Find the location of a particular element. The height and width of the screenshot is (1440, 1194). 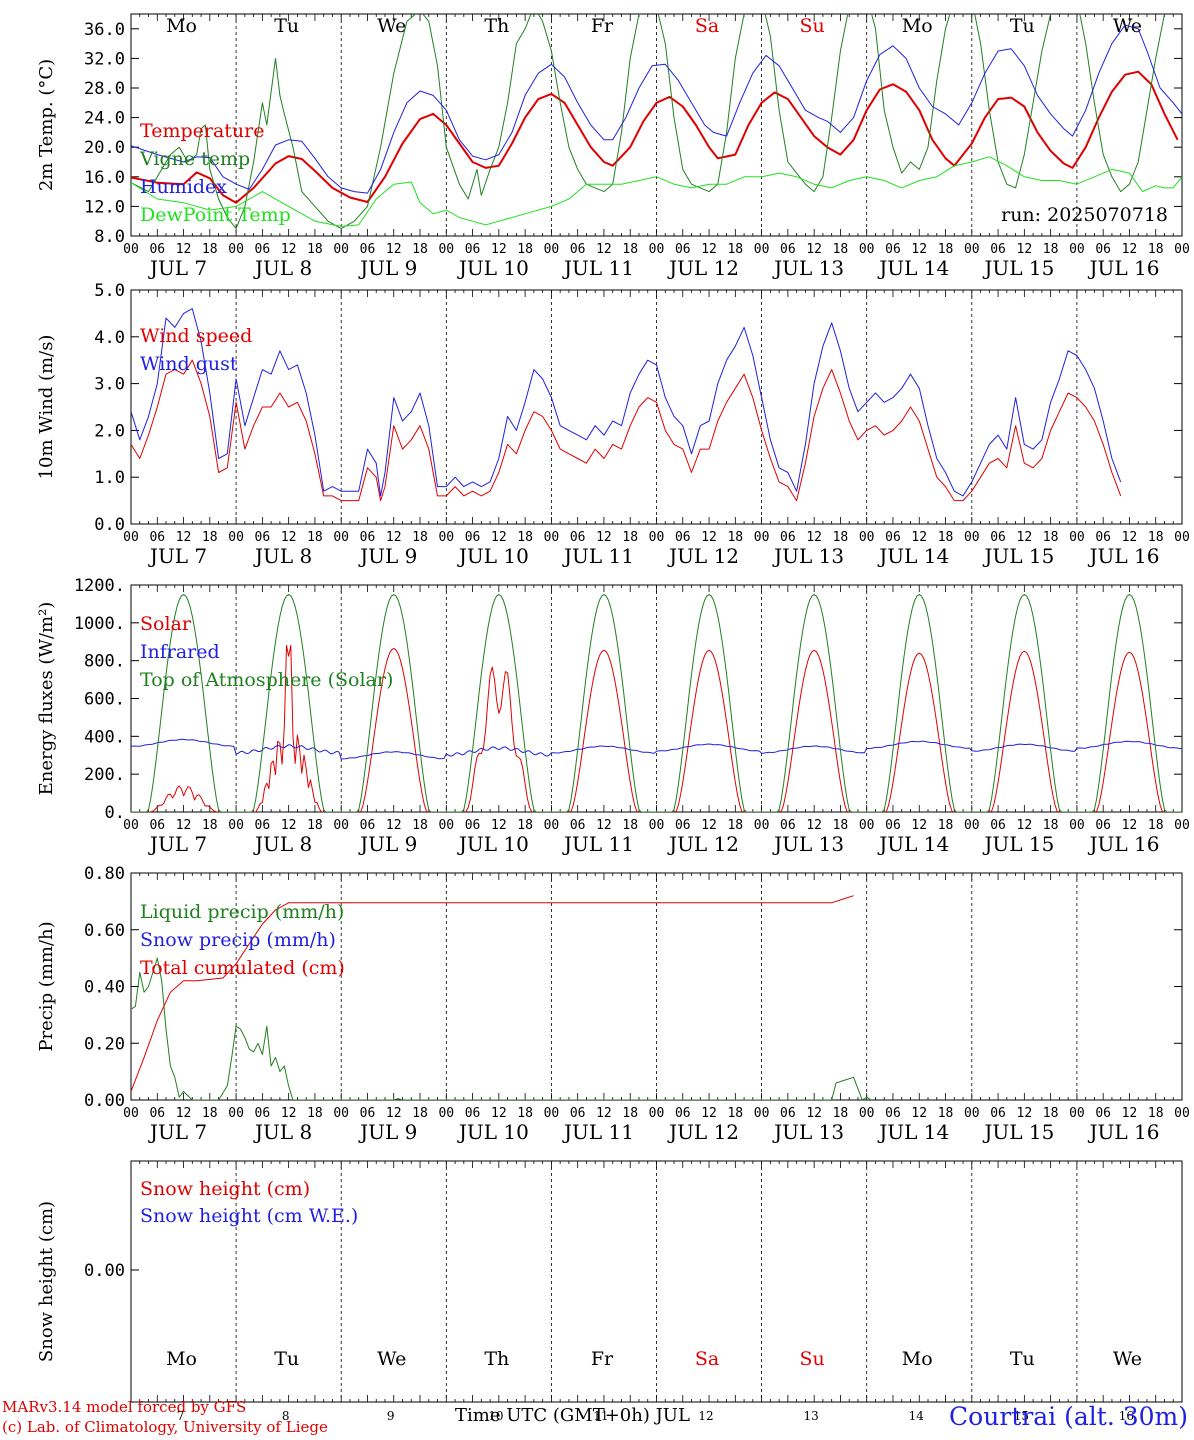

legend-entry: Humidex is located at coordinates (183, 187).